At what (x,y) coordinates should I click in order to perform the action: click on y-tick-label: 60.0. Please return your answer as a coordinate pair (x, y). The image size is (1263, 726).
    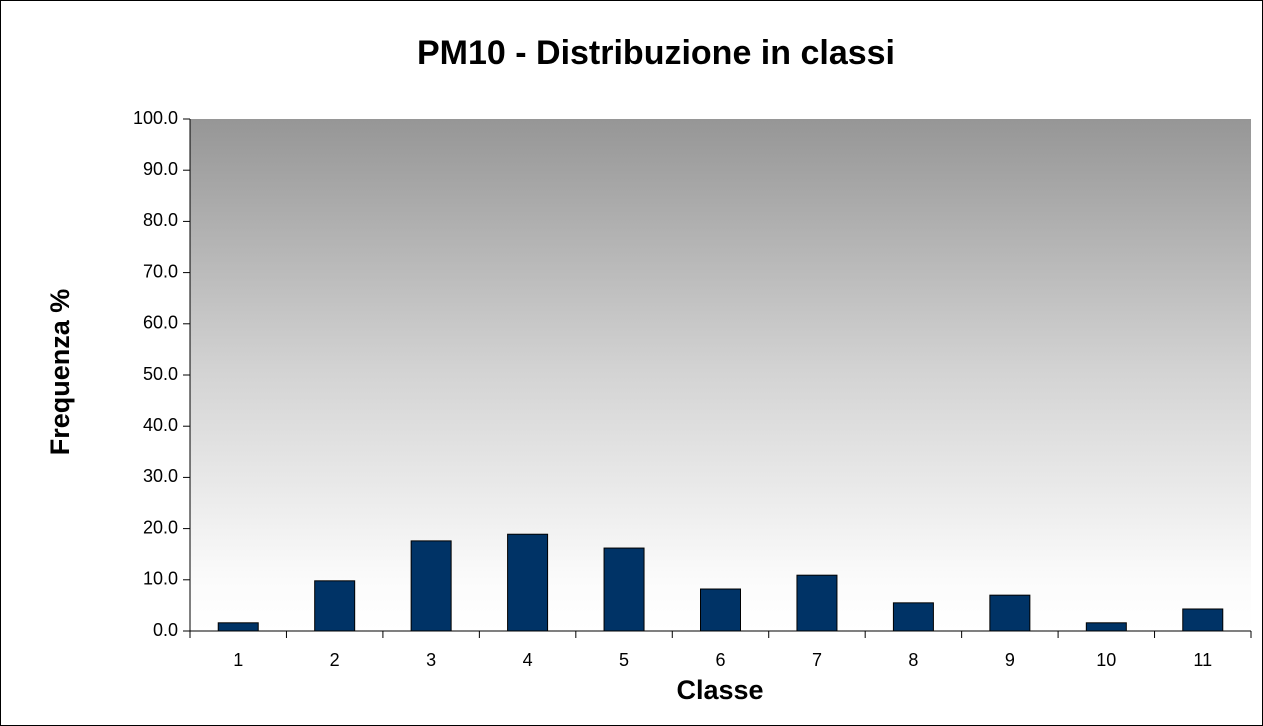
    Looking at the image, I should click on (160, 323).